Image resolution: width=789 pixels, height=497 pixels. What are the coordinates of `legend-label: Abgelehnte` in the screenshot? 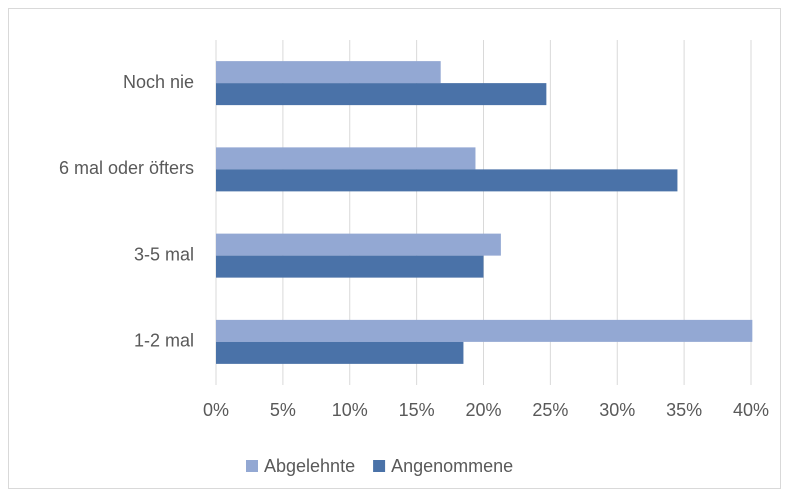 It's located at (309, 466).